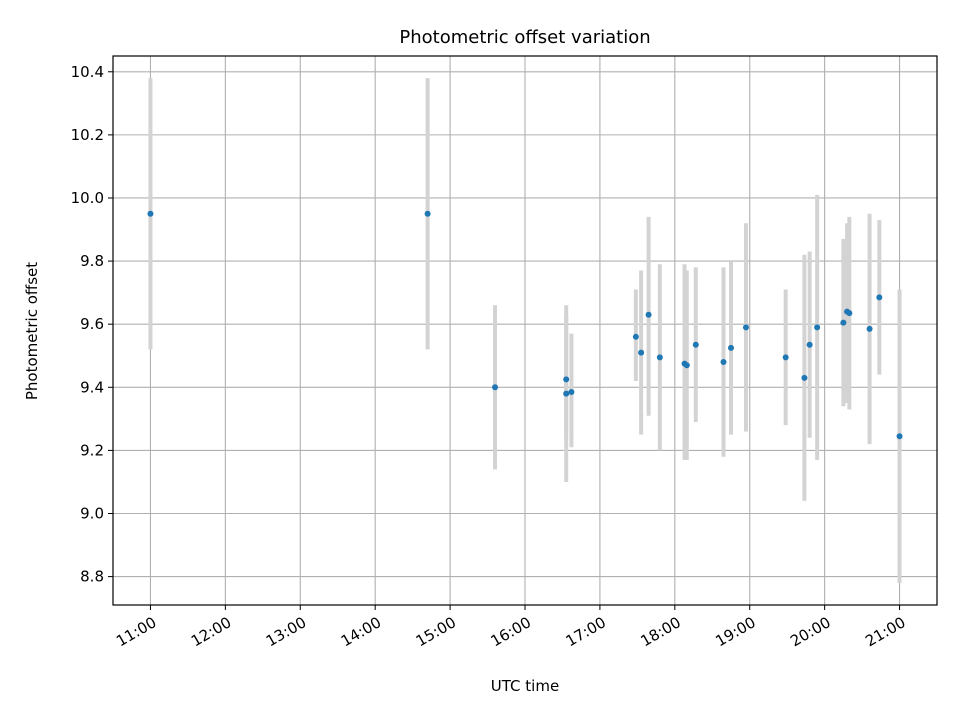 This screenshot has height=720, width=960. I want to click on y-tick-label: 8.8, so click(92, 577).